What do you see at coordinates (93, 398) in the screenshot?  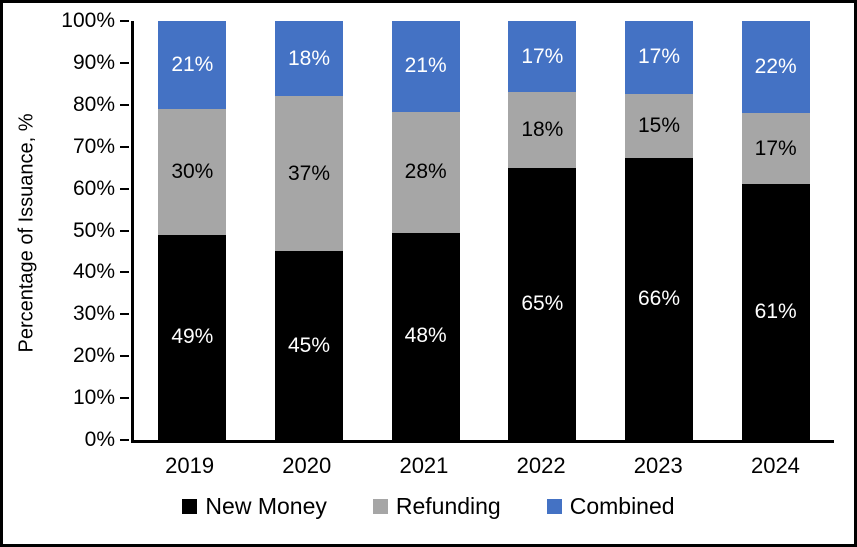 I see `y-tick-label: 10%` at bounding box center [93, 398].